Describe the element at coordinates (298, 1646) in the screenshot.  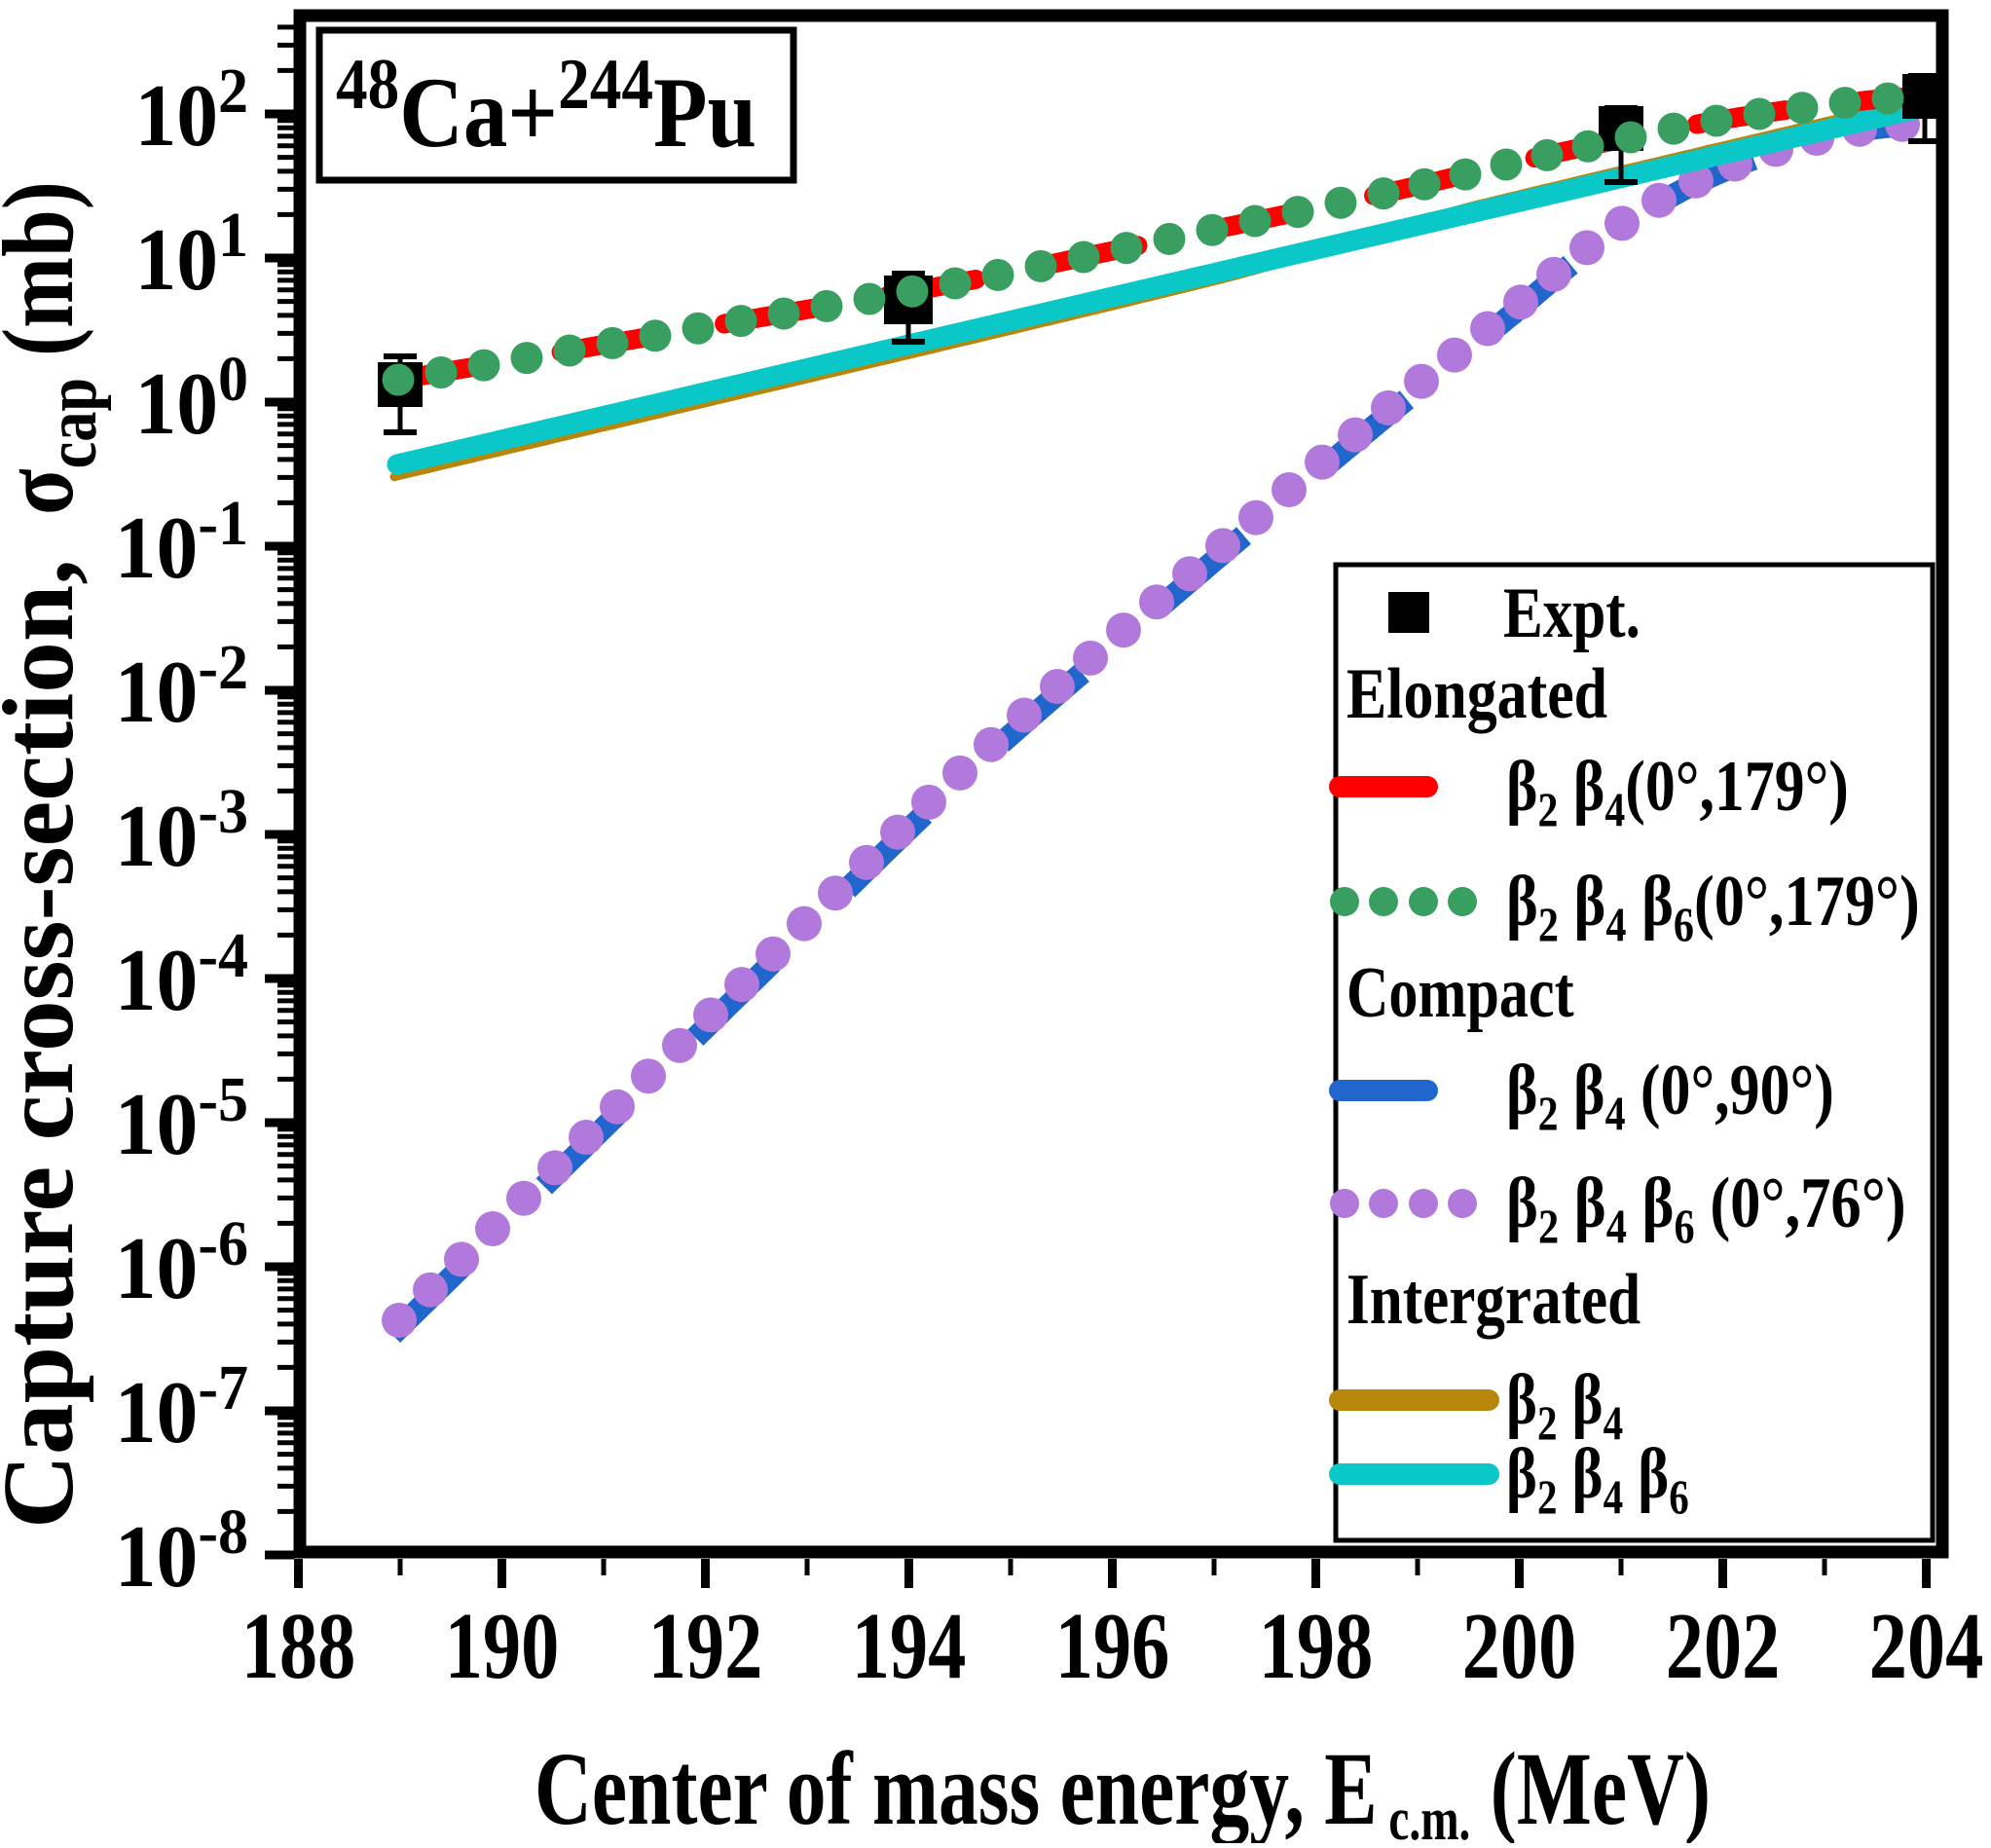
I see `svg-text: 188` at that location.